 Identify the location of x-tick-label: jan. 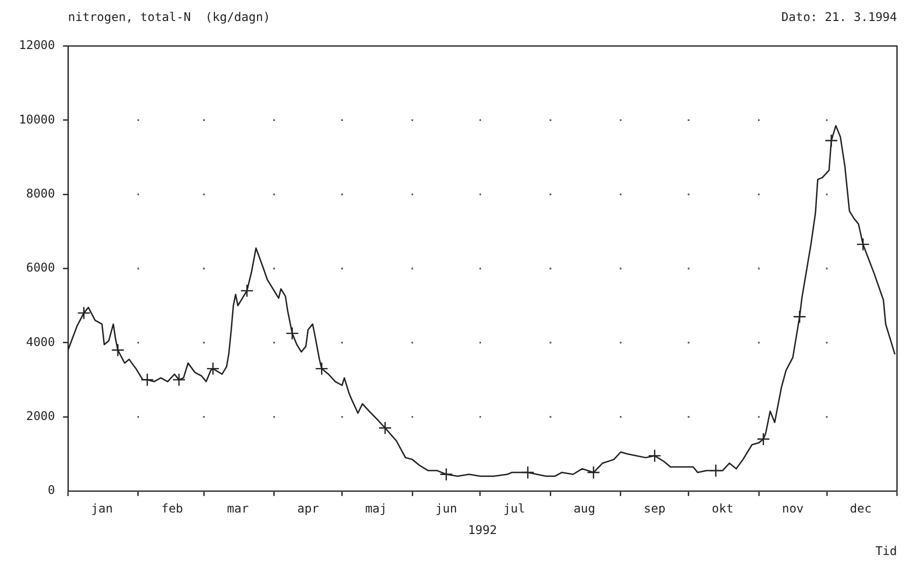
(102, 508).